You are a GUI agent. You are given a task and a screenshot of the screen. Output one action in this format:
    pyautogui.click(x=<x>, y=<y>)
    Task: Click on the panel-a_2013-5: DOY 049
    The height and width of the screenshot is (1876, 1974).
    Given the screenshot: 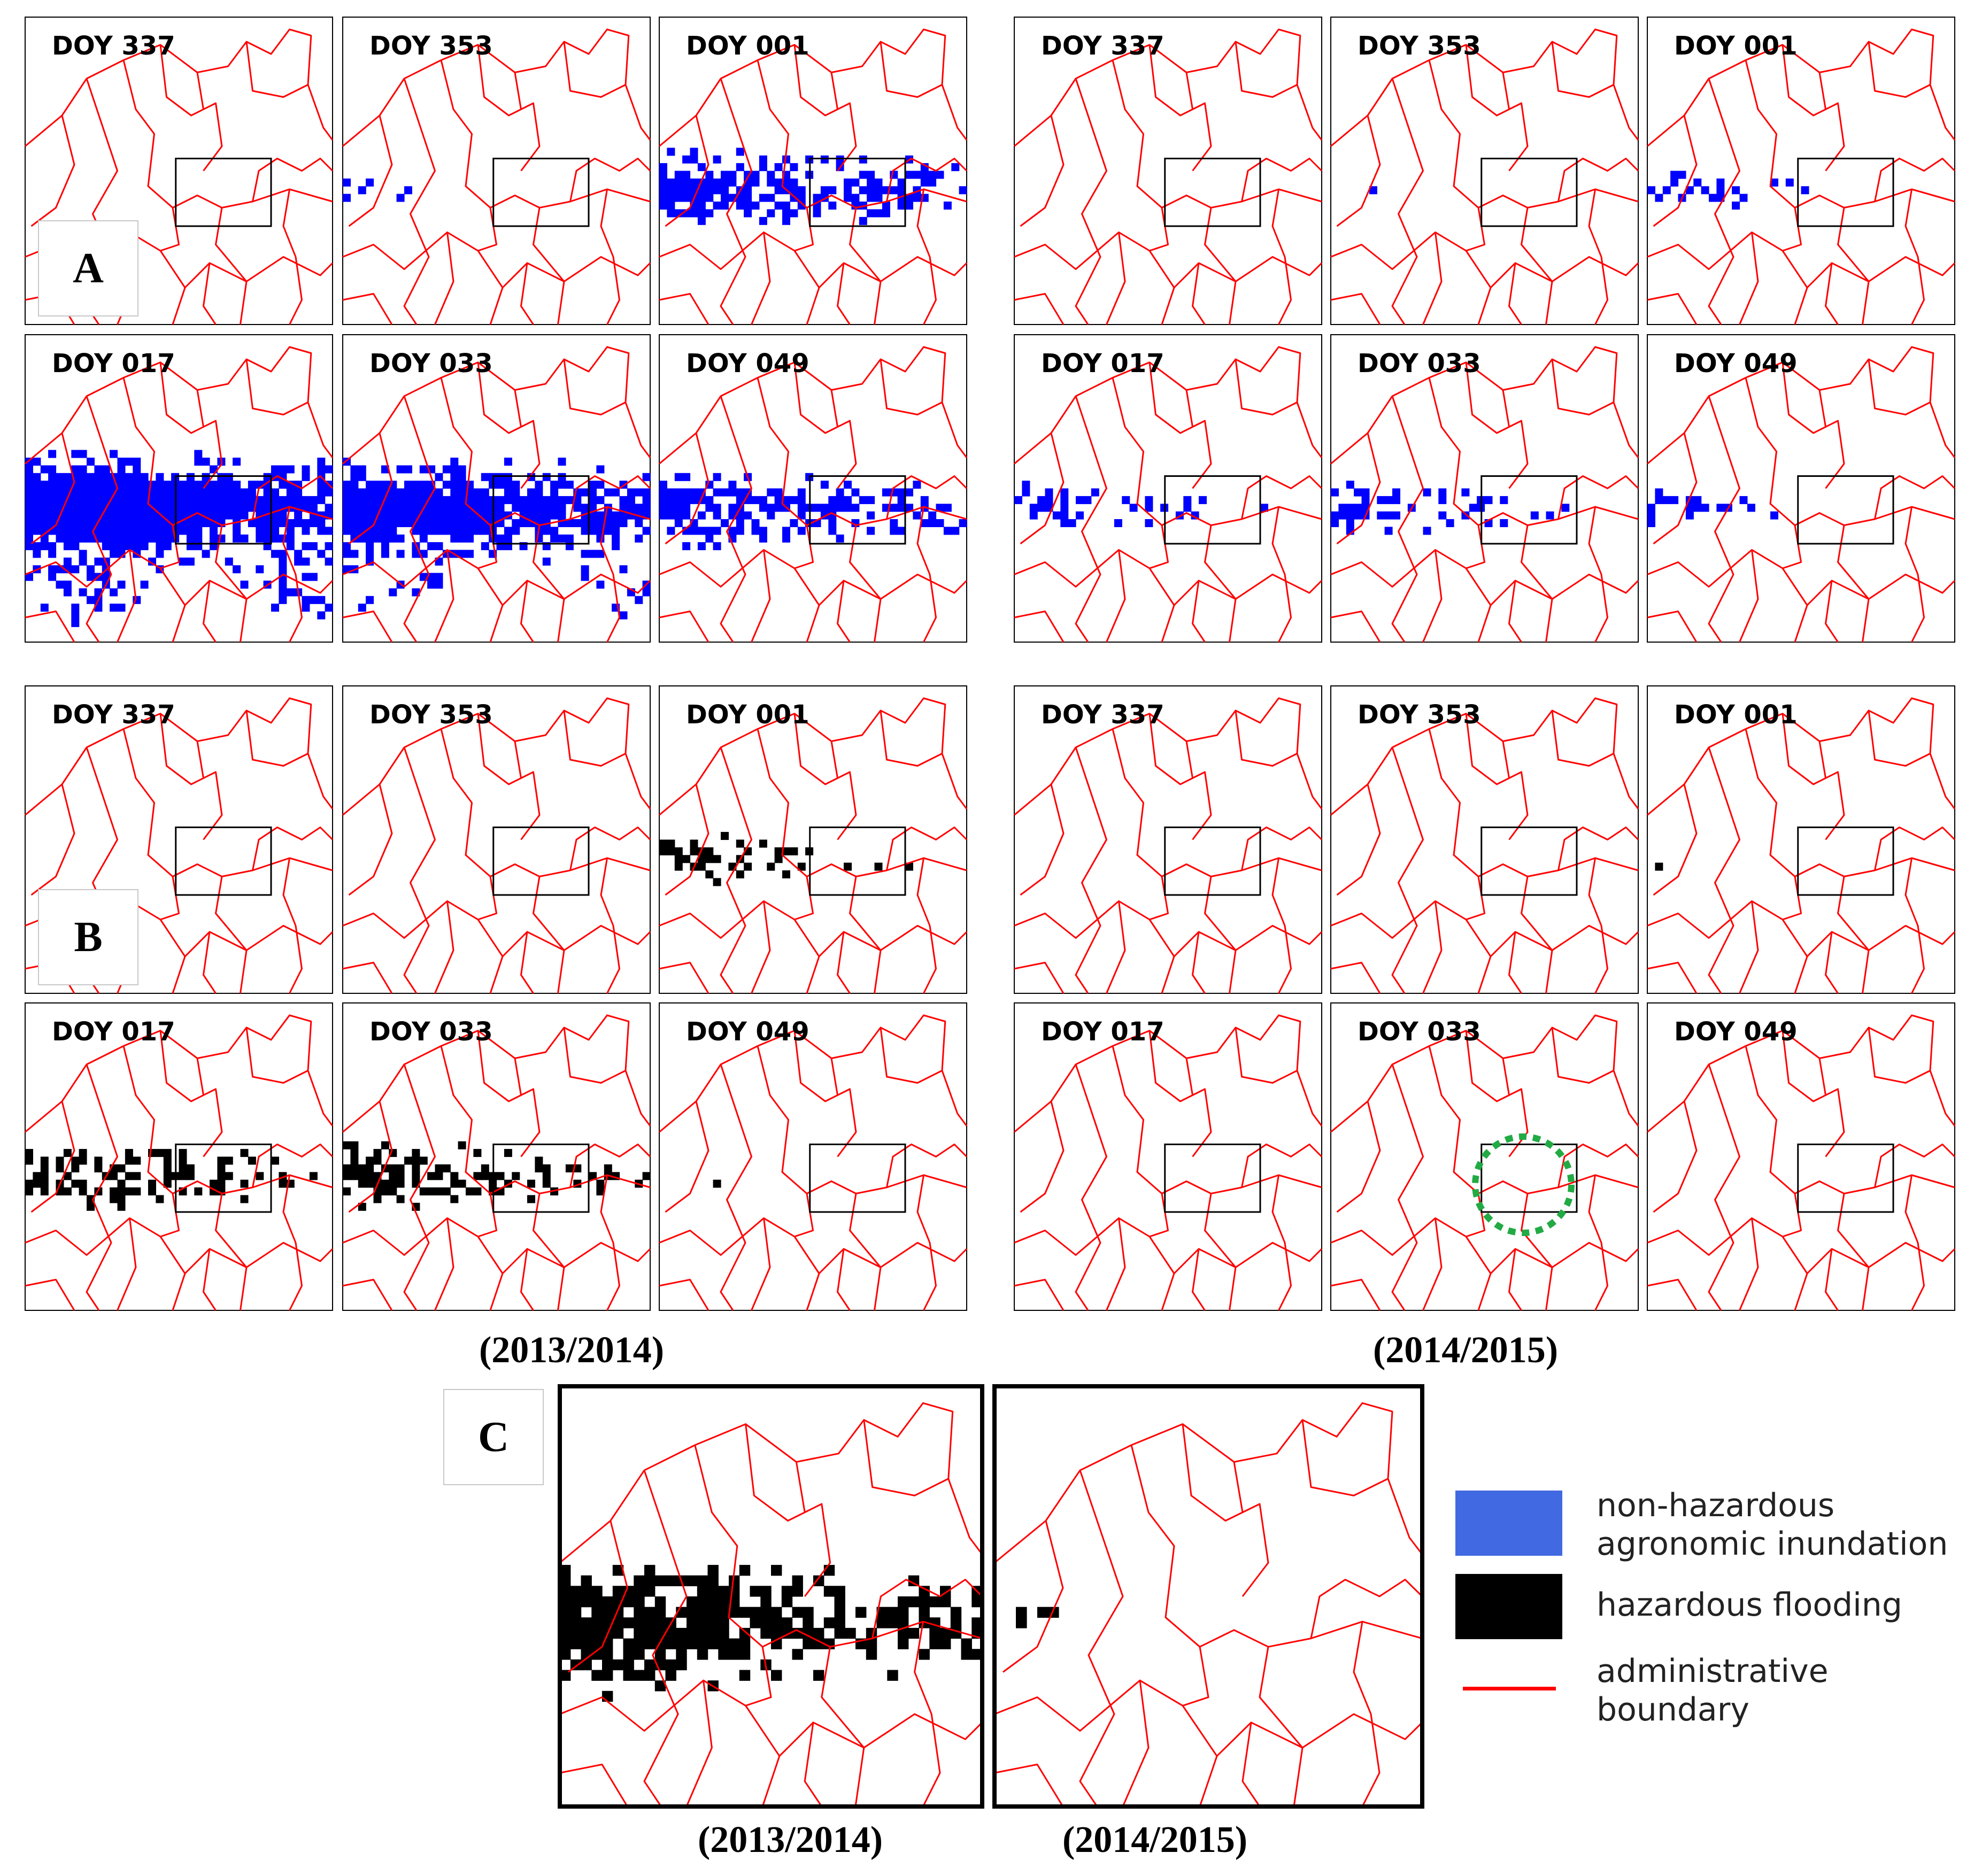 What is the action you would take?
    pyautogui.click(x=813, y=488)
    